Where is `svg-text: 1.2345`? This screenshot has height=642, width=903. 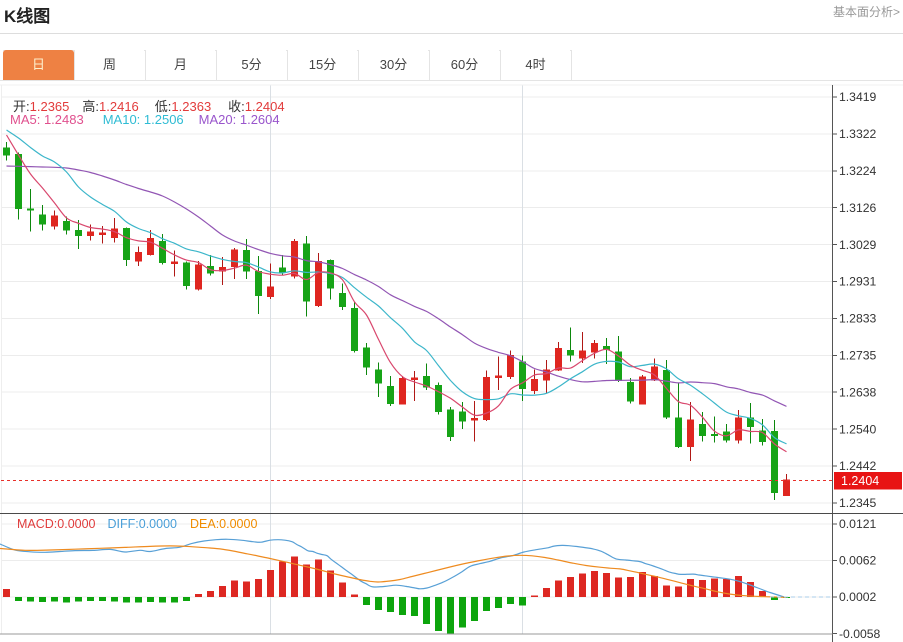
svg-text: 1.2345 is located at coordinates (857, 503).